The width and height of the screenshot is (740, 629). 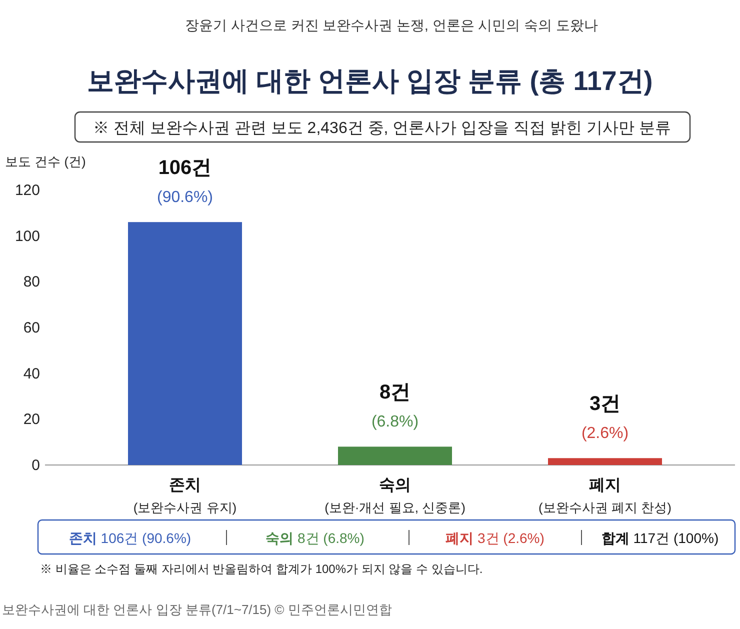 What do you see at coordinates (495, 538) in the screenshot?
I see `text: 폐지 3건 (2.6%)` at bounding box center [495, 538].